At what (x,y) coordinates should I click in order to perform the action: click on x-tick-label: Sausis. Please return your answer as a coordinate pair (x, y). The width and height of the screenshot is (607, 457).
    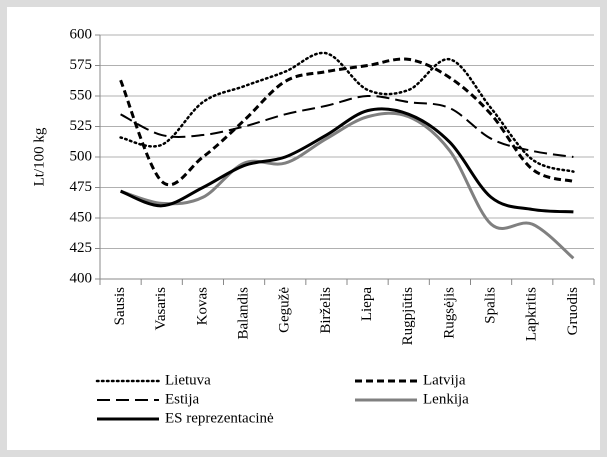
    Looking at the image, I should click on (120, 306).